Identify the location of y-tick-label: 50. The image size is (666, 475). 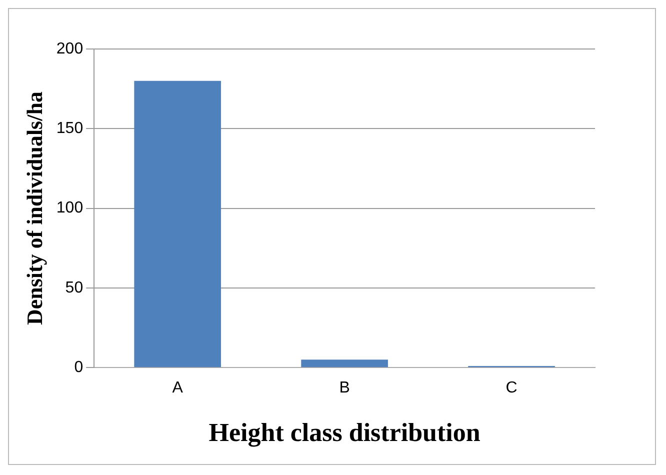
(74, 287).